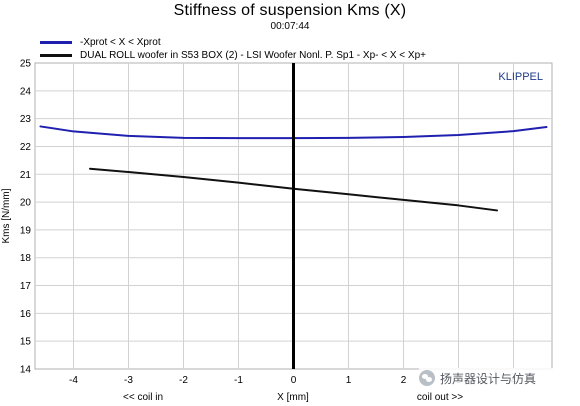 This screenshot has width=580, height=406. Describe the element at coordinates (6, 215) in the screenshot. I see `y-axis-label: Kms [N/mm]` at that location.